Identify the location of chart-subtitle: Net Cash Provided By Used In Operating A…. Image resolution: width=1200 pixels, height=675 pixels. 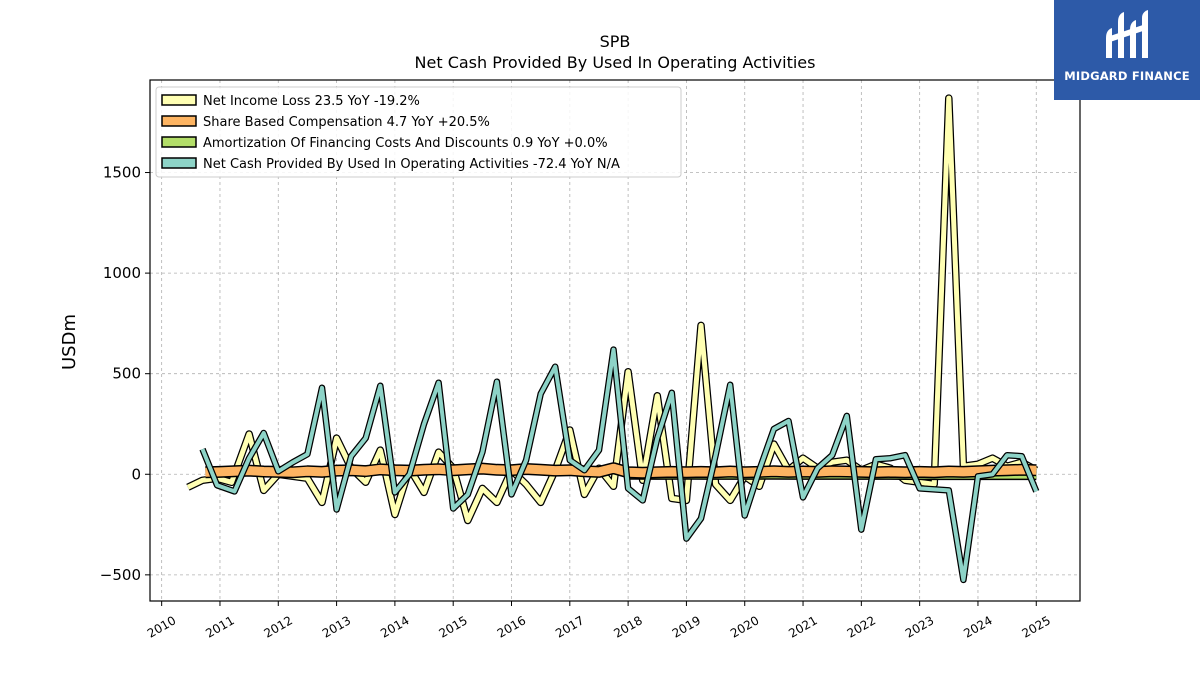
(615, 62).